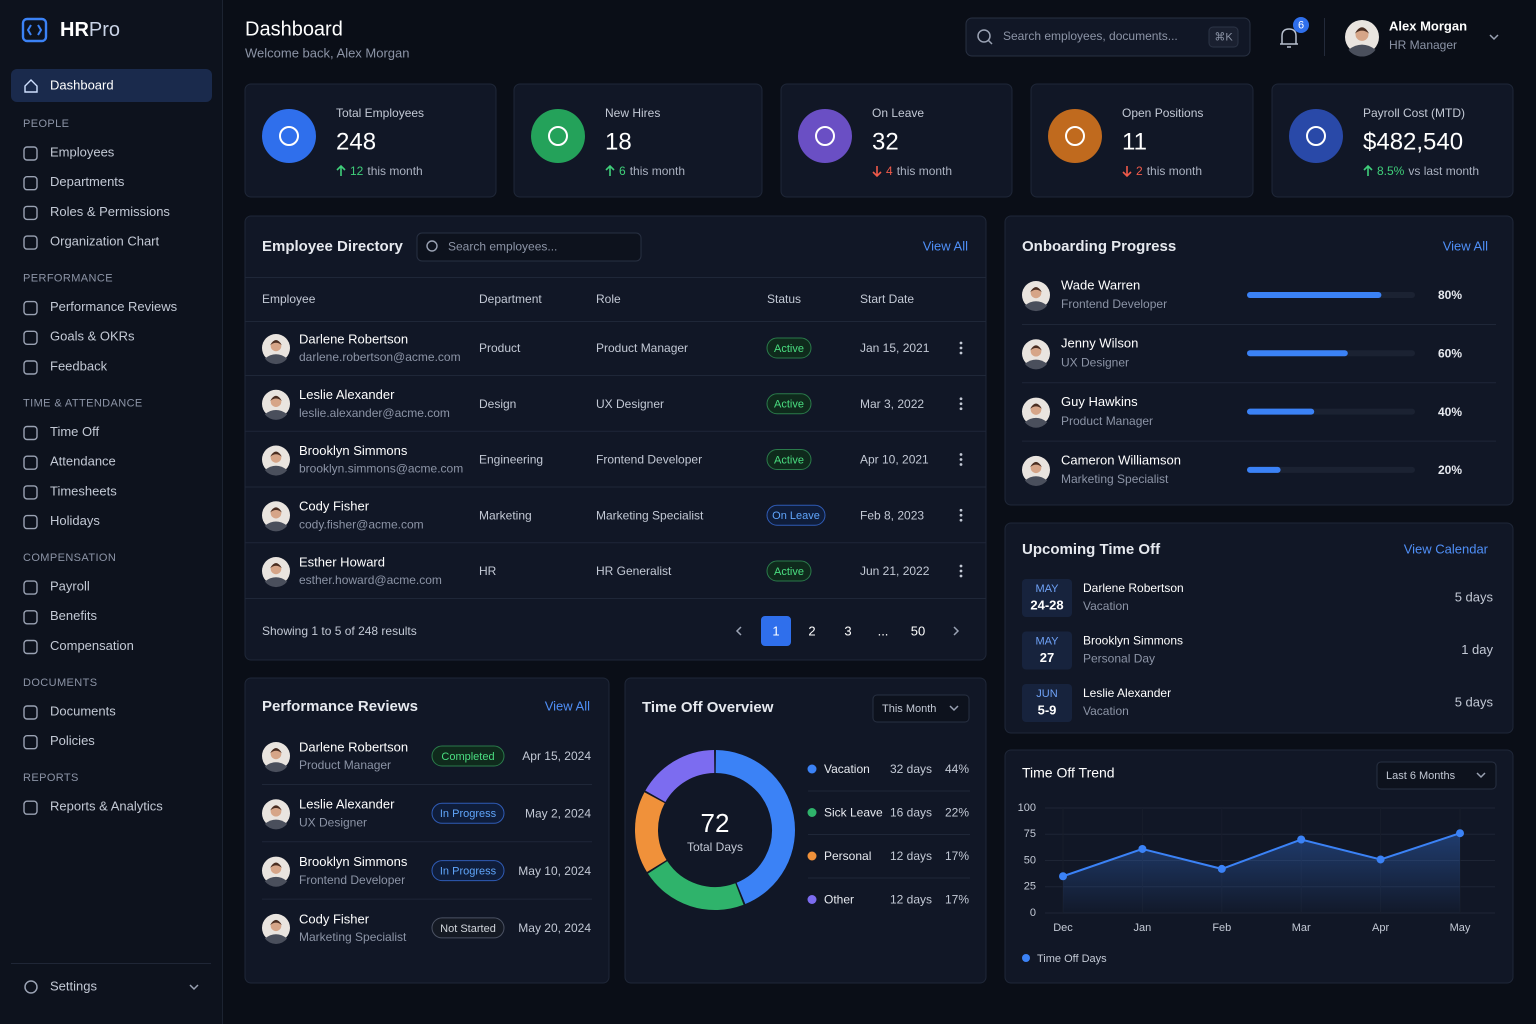 The width and height of the screenshot is (1536, 1024). Describe the element at coordinates (70, 586) in the screenshot. I see `nav-item: Payroll` at that location.